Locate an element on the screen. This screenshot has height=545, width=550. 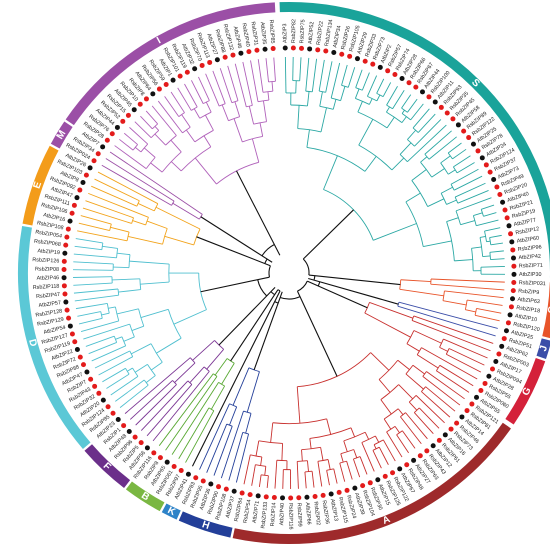
leaf-label: AtbZIP19 is located at coordinates (48, 252).